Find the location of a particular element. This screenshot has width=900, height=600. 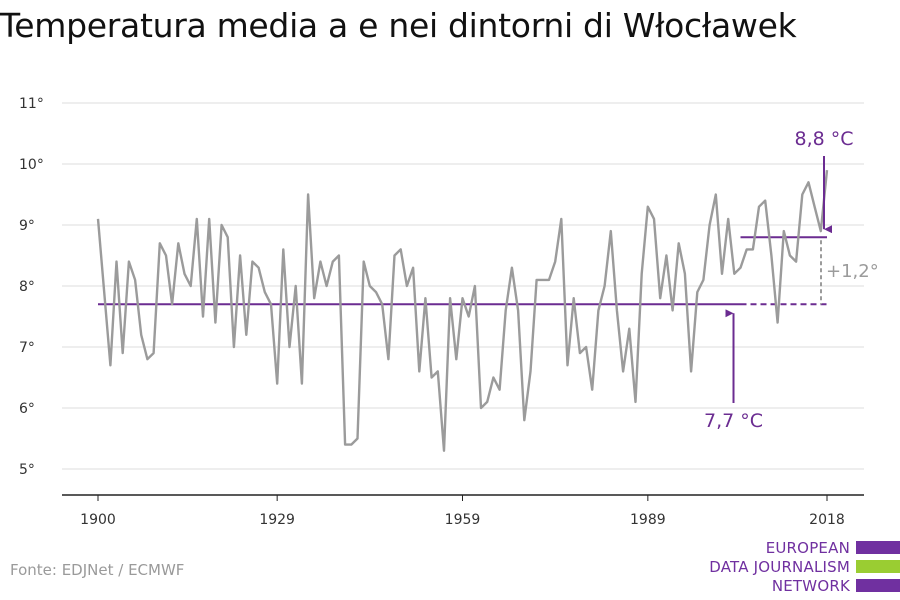

y-axis-ticks: 5° 6° 7° 8° 9° 10° 11° is located at coordinates (31, 287).